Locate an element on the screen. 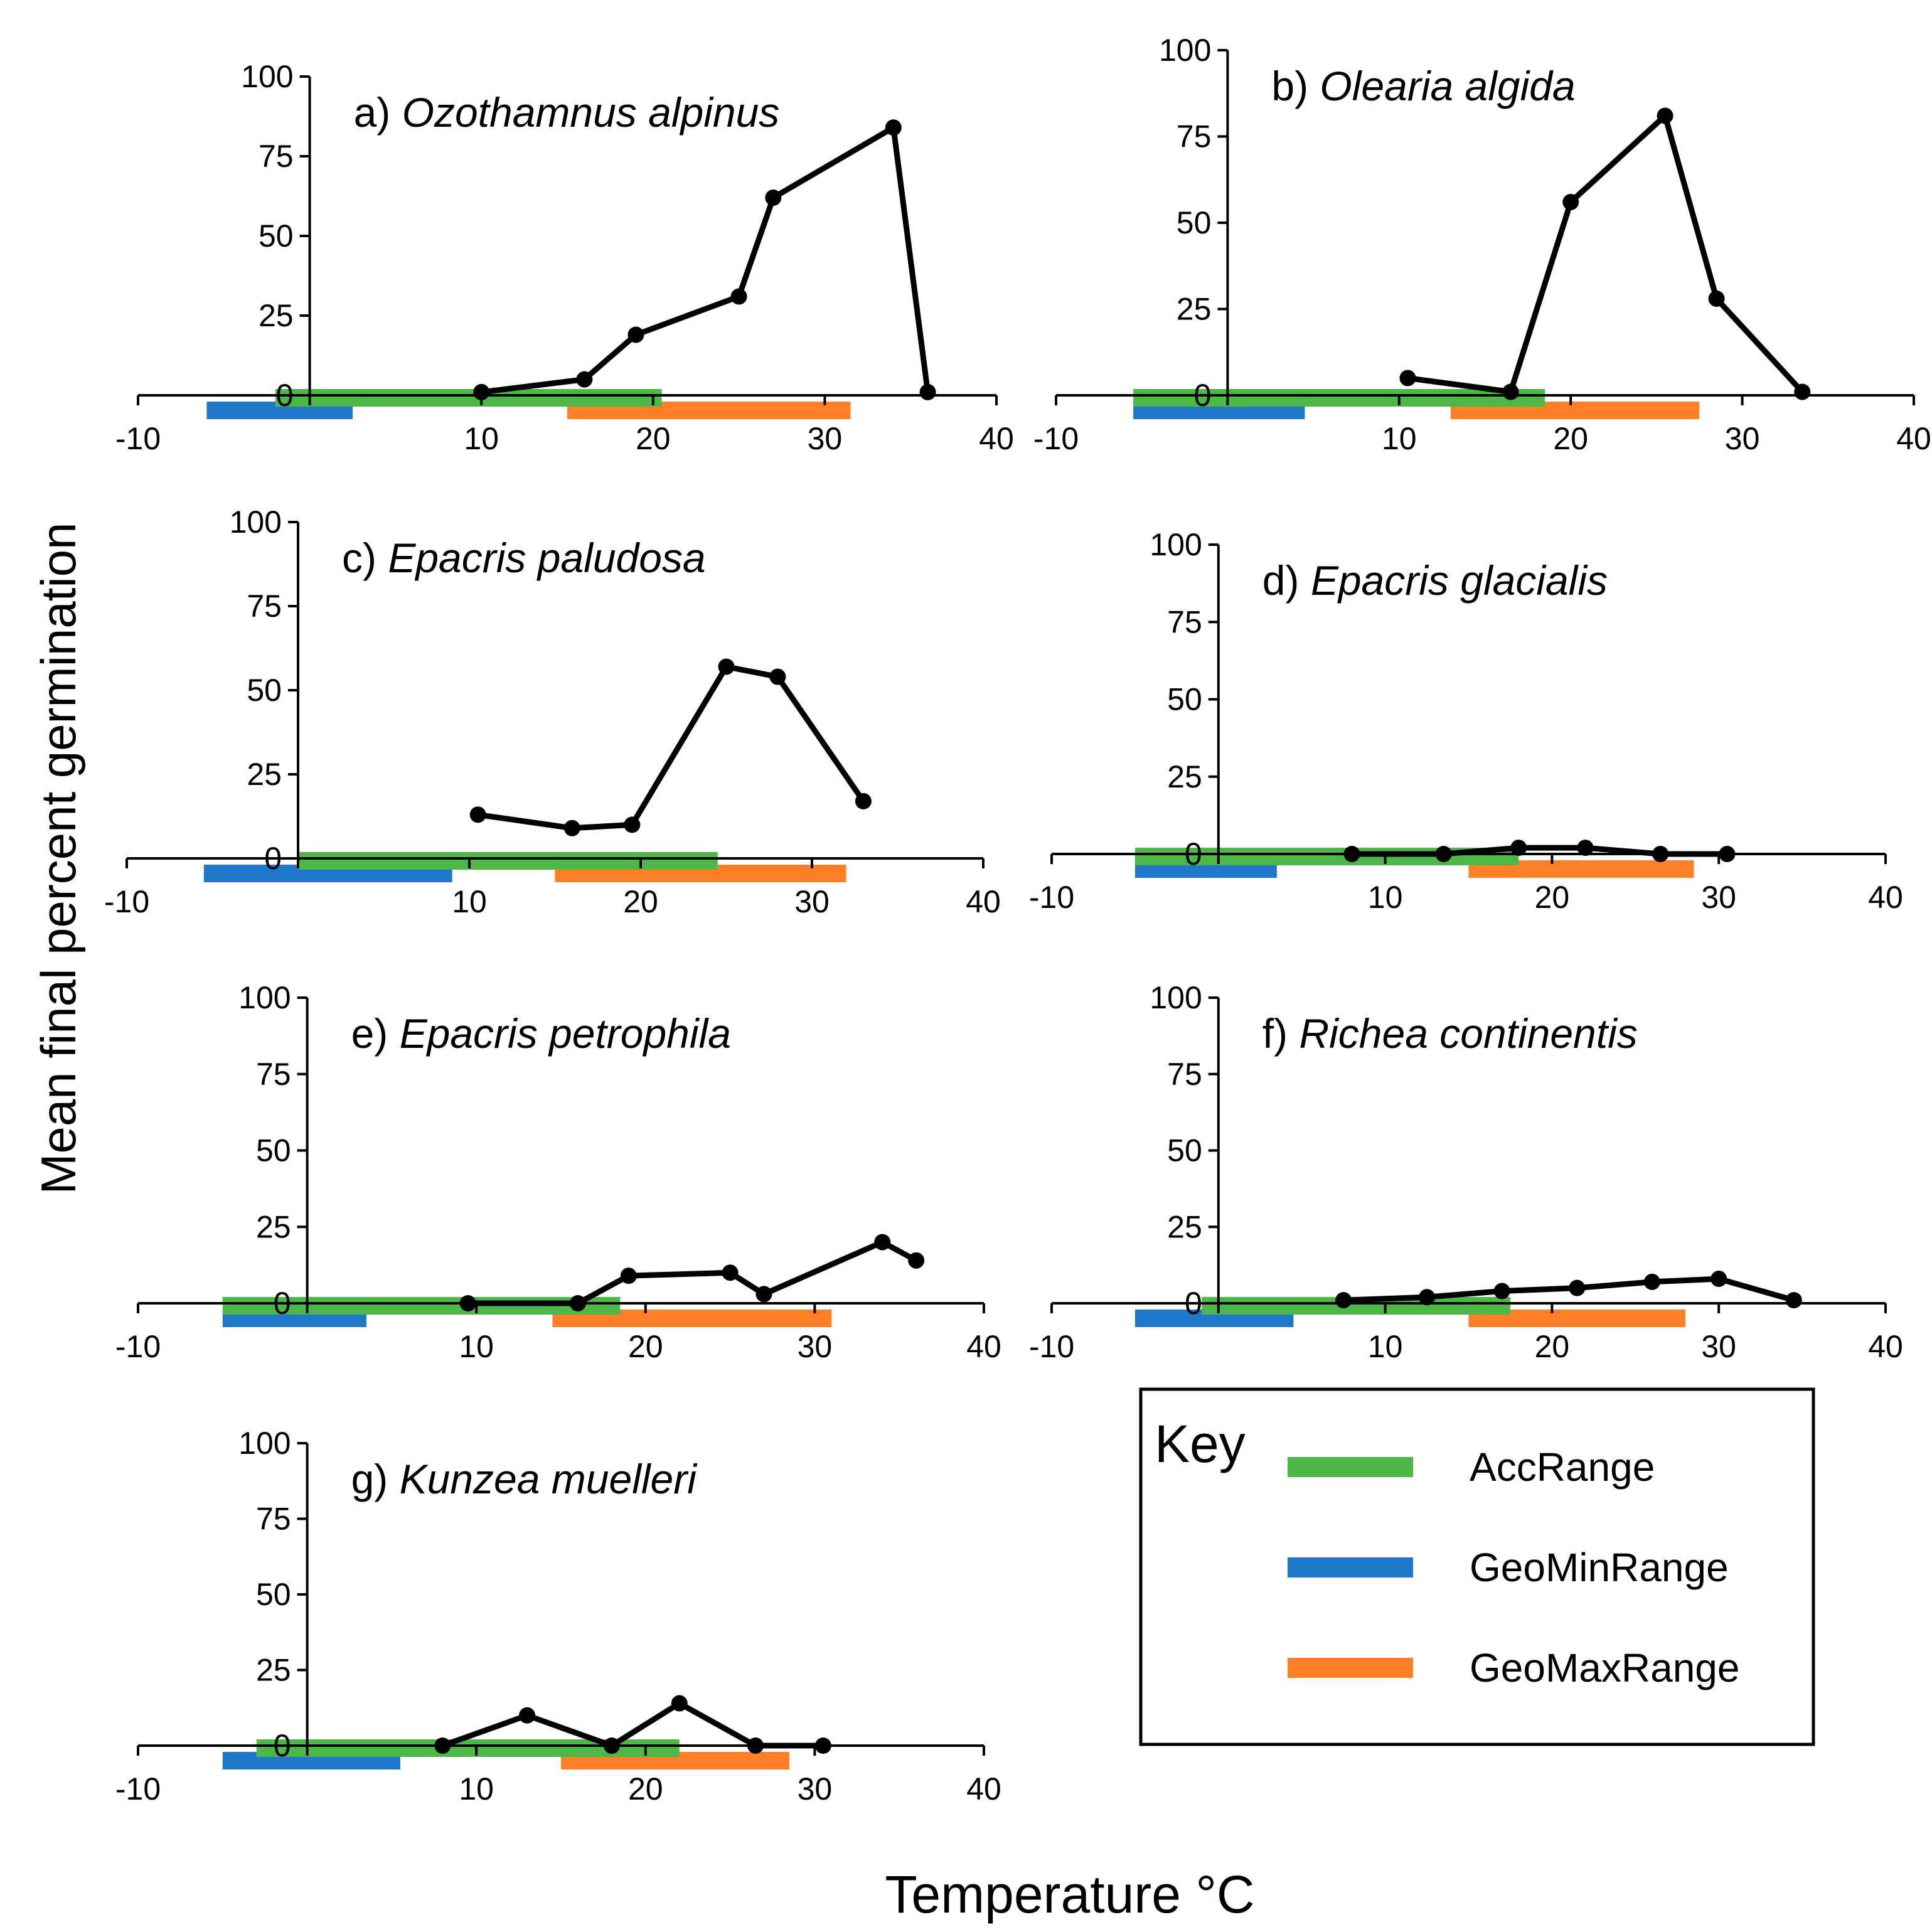  panel-species: Kunzea muelleri is located at coordinates (549, 1479).